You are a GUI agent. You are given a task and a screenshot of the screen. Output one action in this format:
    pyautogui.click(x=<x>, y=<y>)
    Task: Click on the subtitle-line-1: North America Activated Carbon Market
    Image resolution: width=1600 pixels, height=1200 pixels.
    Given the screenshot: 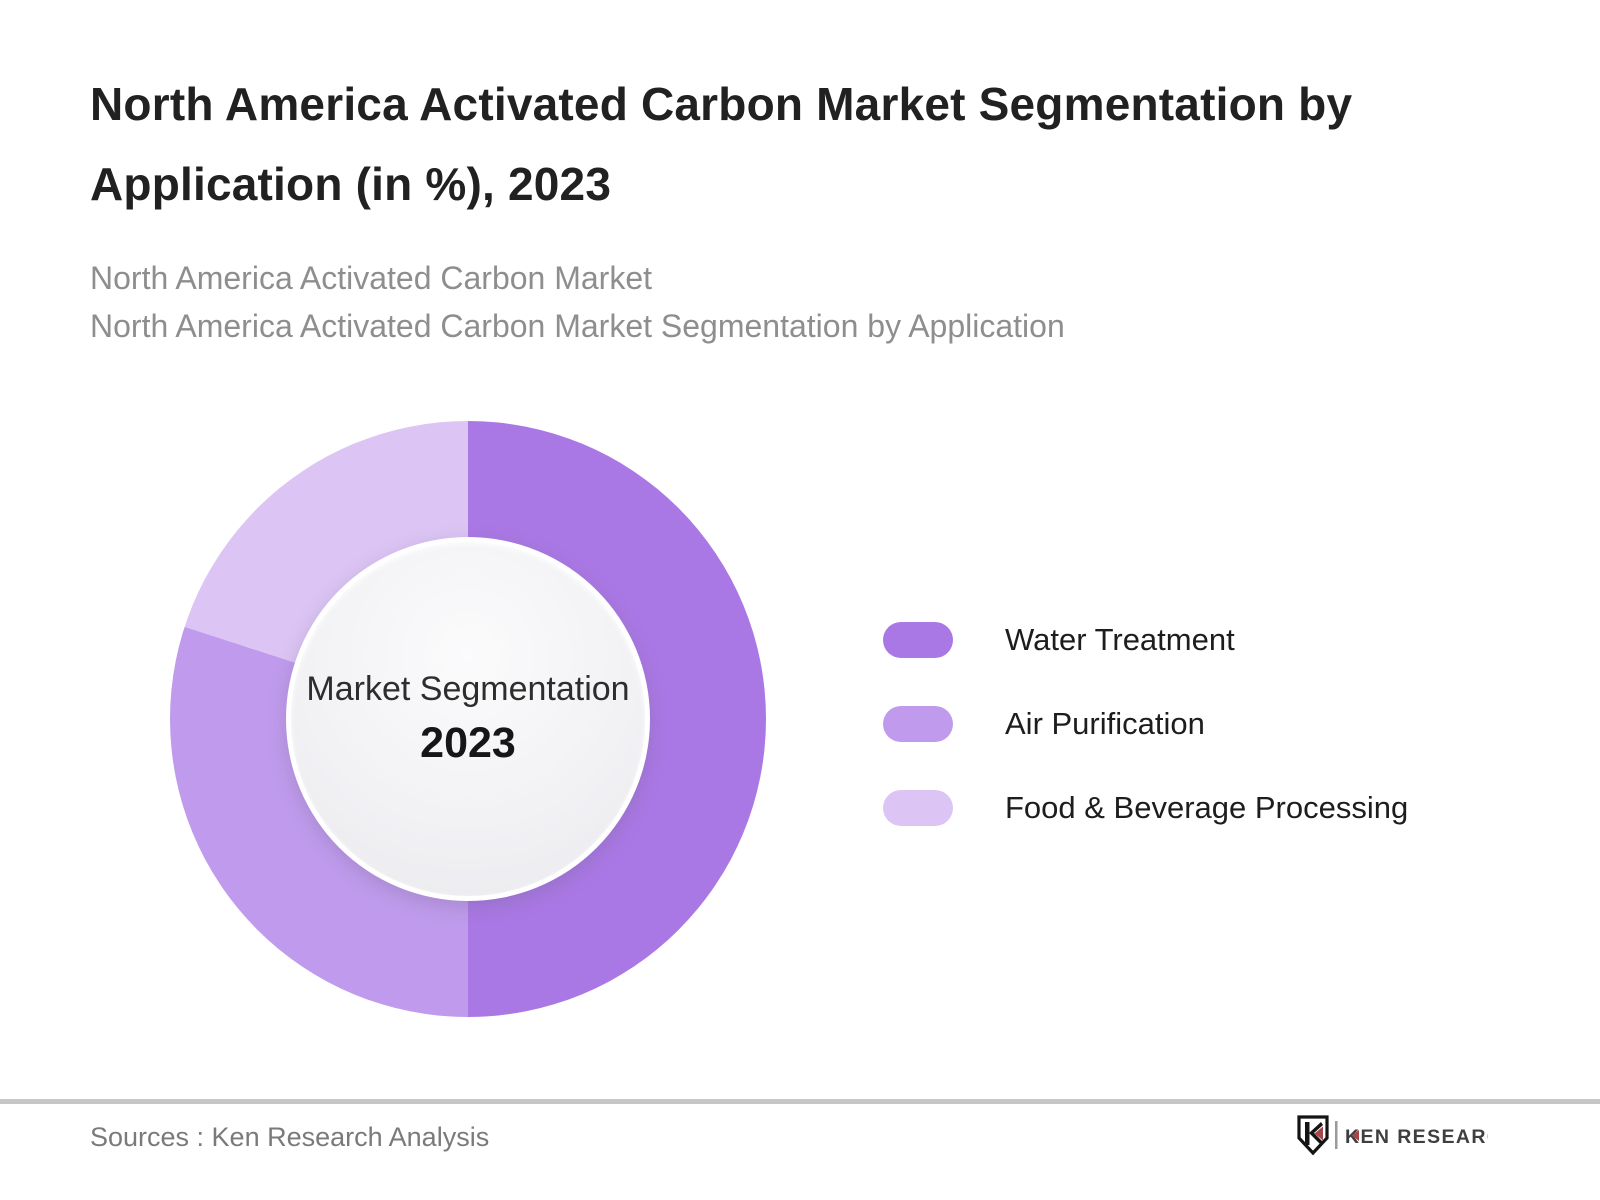 What is the action you would take?
    pyautogui.click(x=371, y=278)
    